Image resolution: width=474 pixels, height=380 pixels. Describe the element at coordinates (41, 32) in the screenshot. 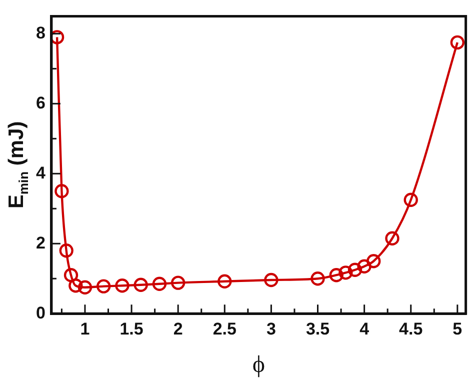

I see `y-tick-label: 8` at that location.